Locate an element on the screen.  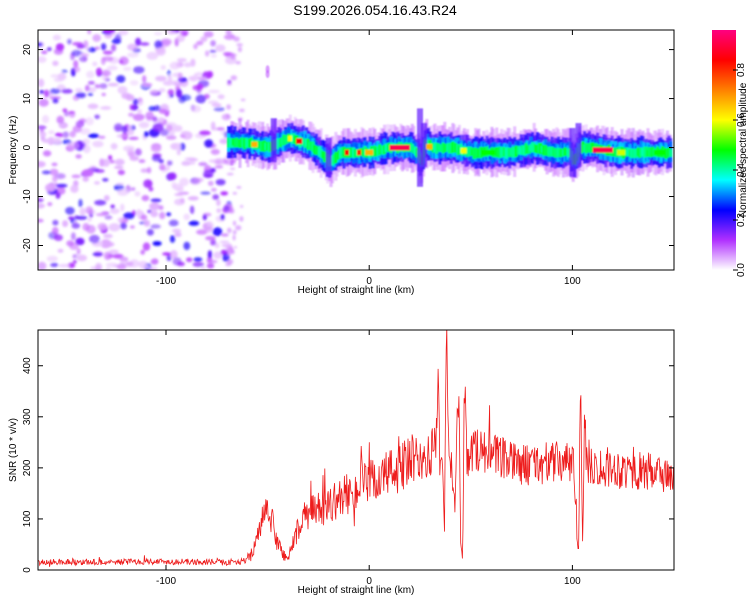
y-tick-label: 10 is located at coordinates (27, 99).